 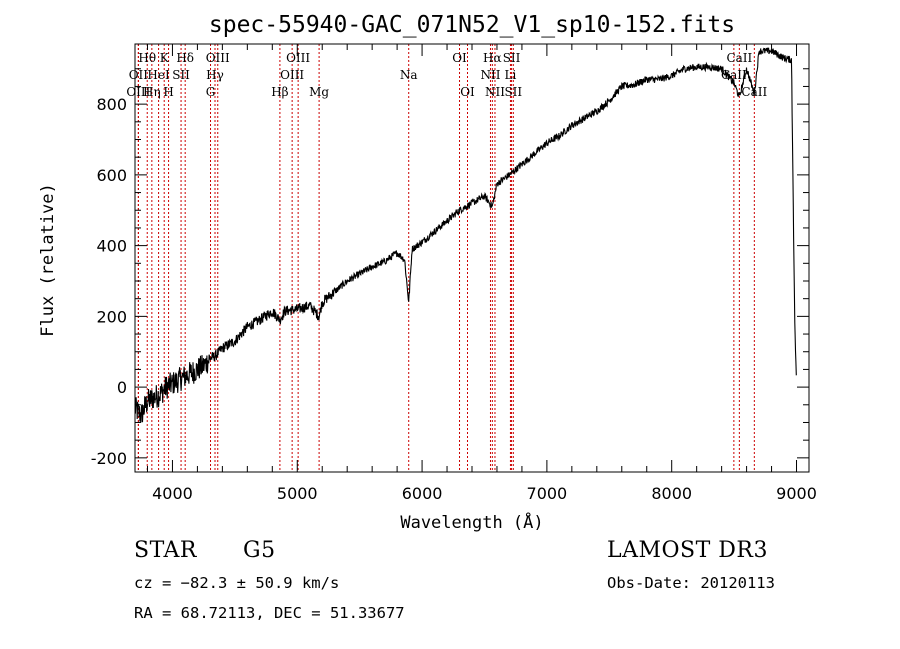 I want to click on x-tick-label: 5000, so click(x=297, y=493).